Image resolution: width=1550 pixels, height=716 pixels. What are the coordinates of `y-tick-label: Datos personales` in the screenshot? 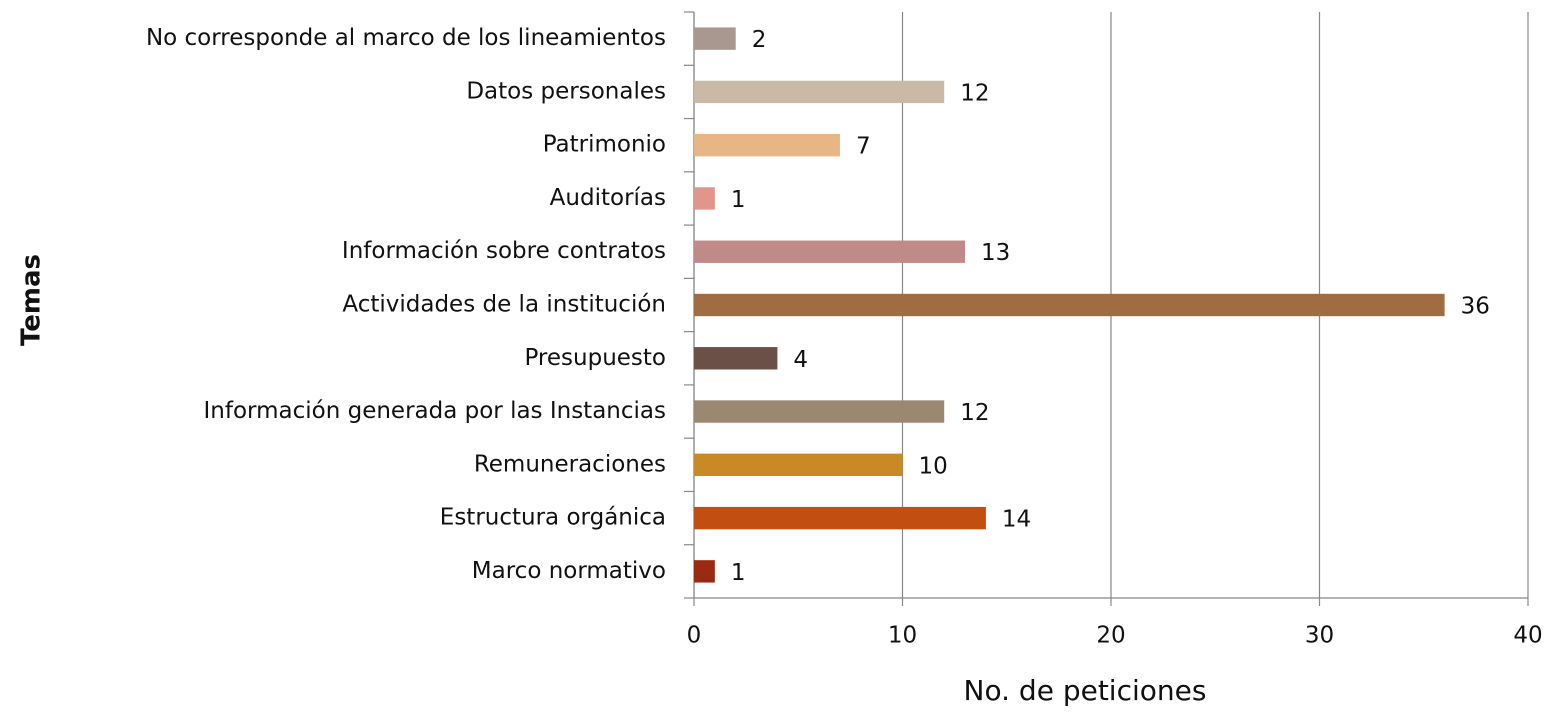 It's located at (566, 91).